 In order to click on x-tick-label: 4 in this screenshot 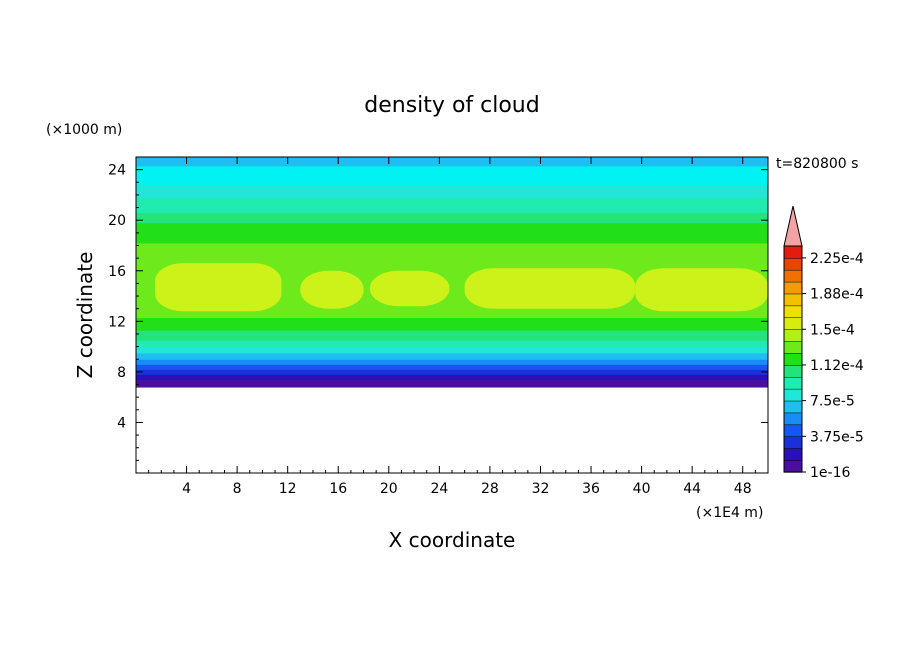, I will do `click(186, 489)`.